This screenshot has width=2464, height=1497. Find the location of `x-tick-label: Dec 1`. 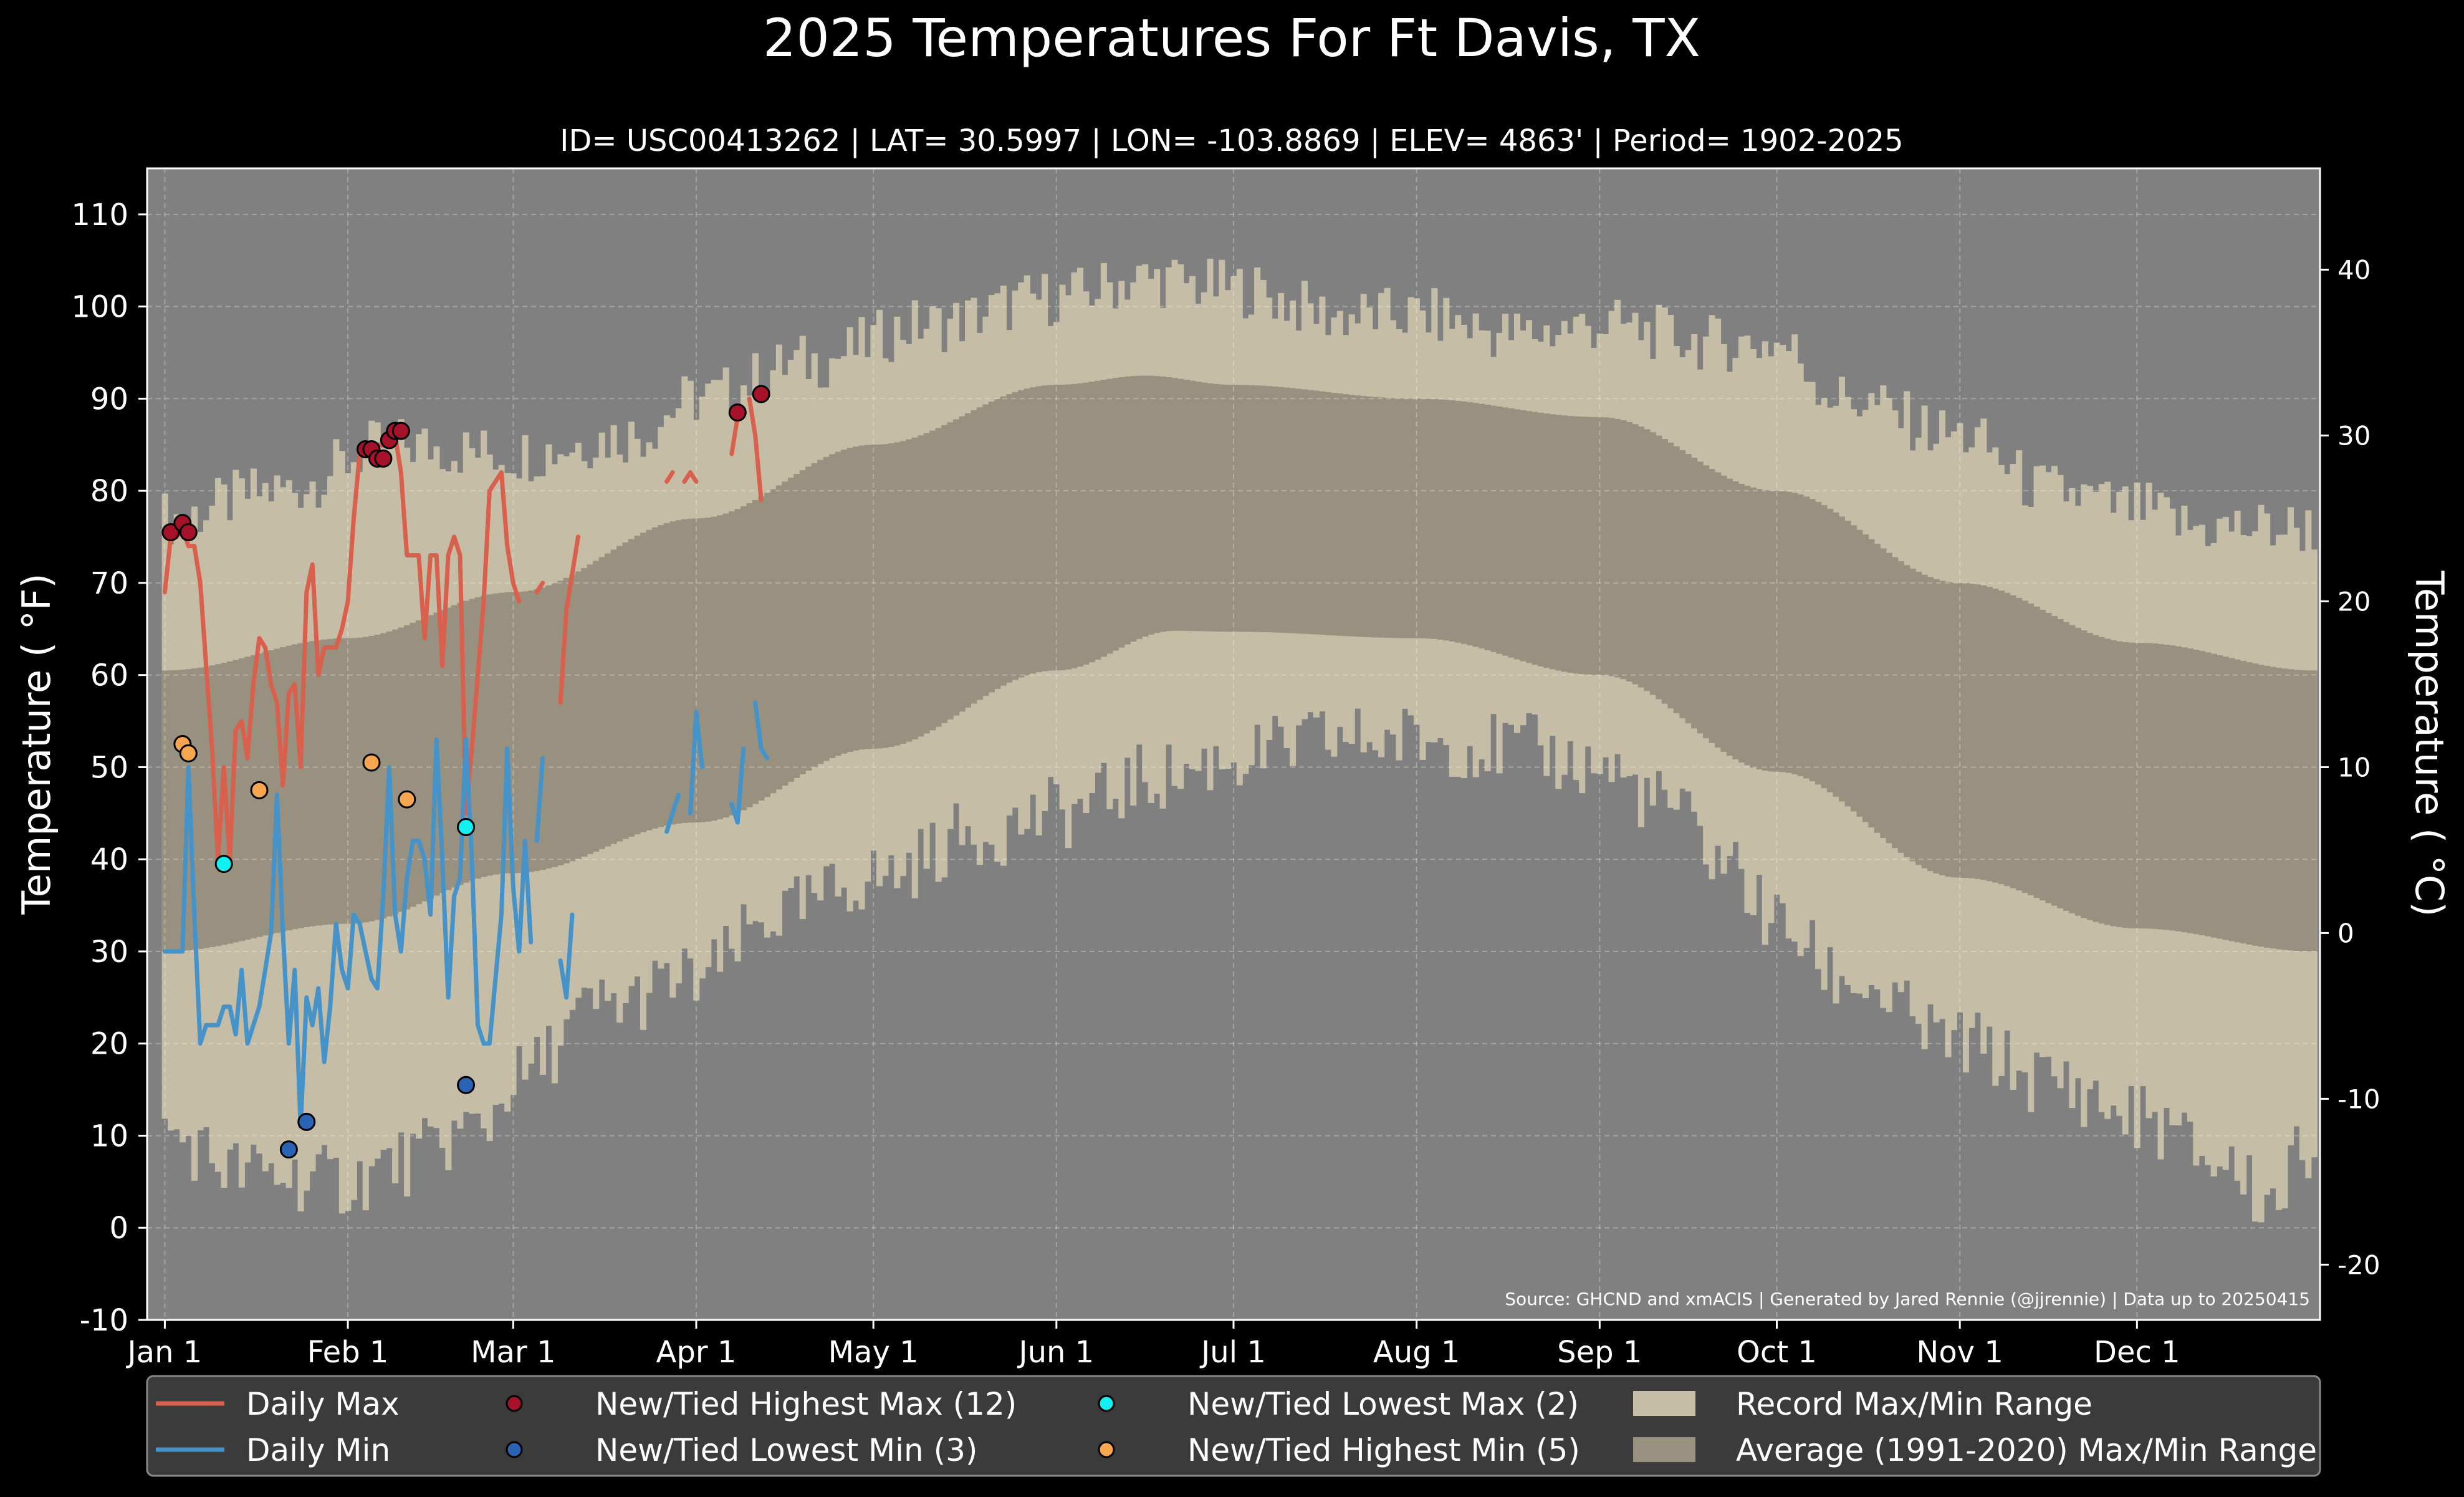

x-tick-label: Dec 1 is located at coordinates (2137, 1352).